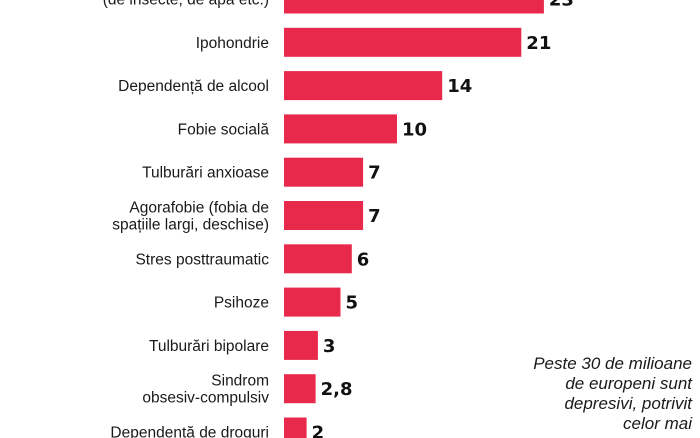  What do you see at coordinates (205, 173) in the screenshot?
I see `category-label-4: Tulburări anxioase` at bounding box center [205, 173].